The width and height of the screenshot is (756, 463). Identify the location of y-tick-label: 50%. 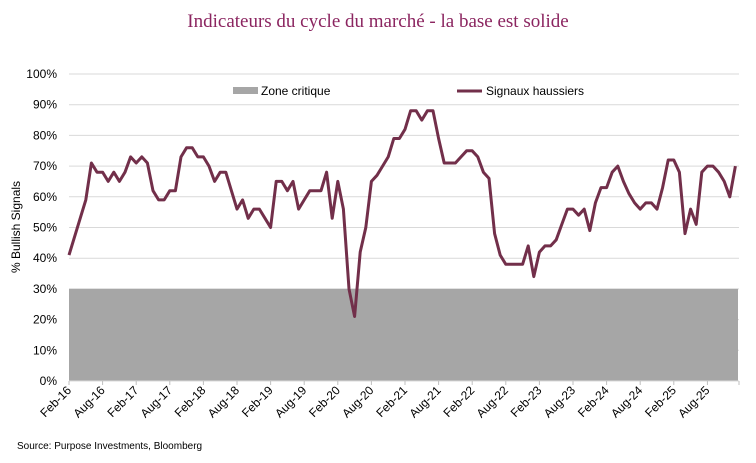
(45, 228).